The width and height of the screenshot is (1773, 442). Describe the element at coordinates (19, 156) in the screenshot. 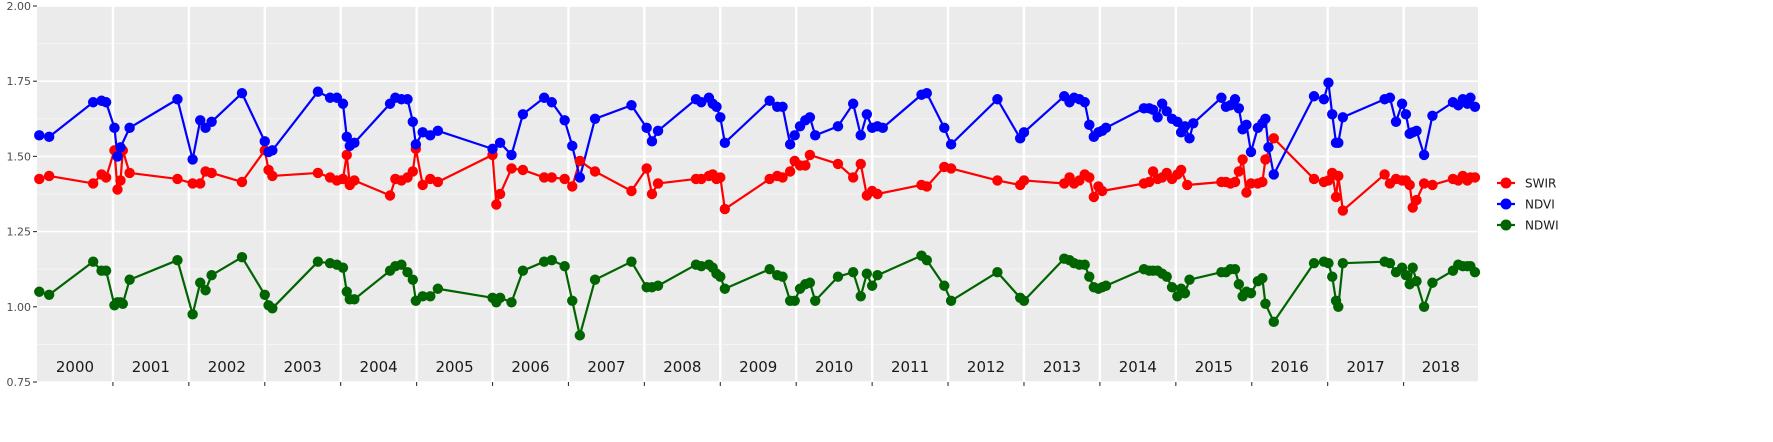

I see `y-tick-label: 1.50` at that location.